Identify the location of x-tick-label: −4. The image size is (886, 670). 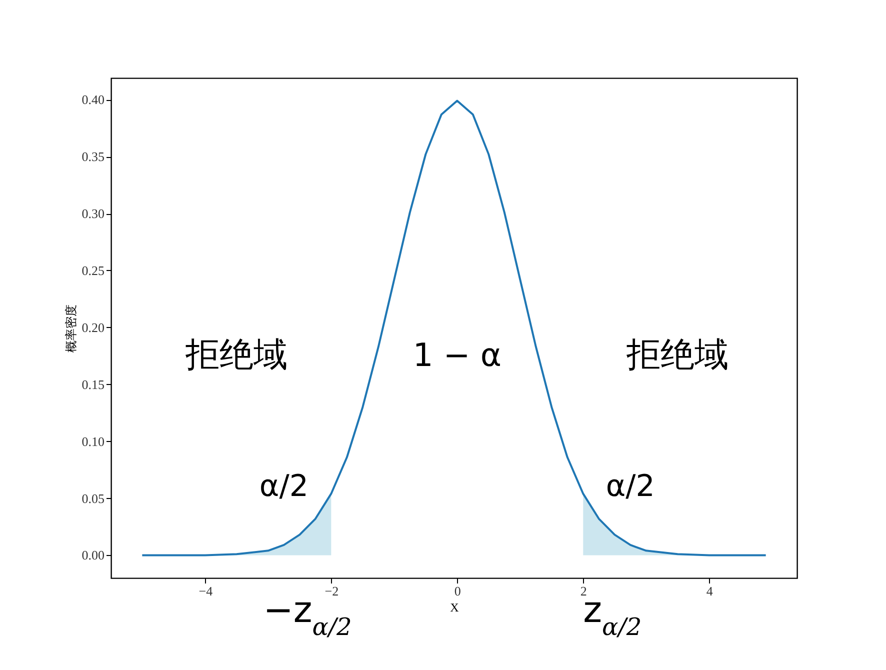
(206, 591).